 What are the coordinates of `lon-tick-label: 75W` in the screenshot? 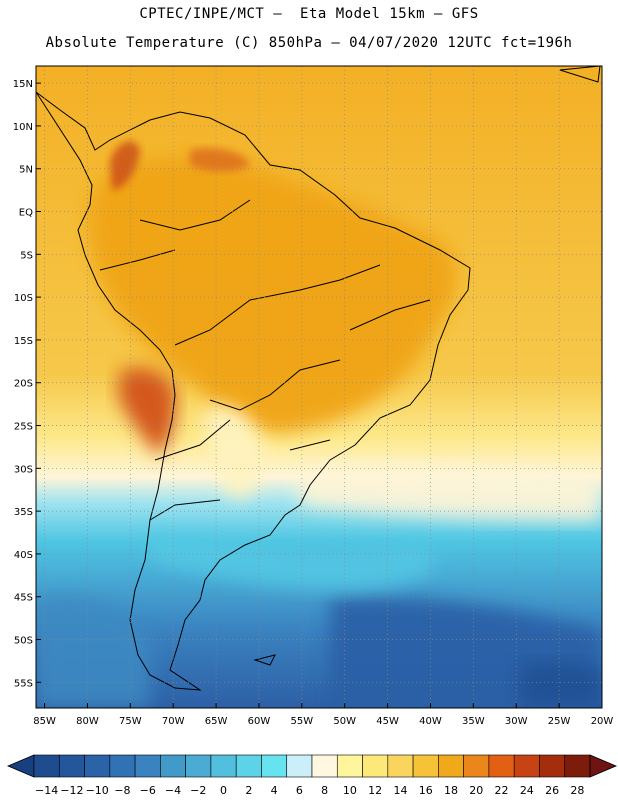 It's located at (130, 721).